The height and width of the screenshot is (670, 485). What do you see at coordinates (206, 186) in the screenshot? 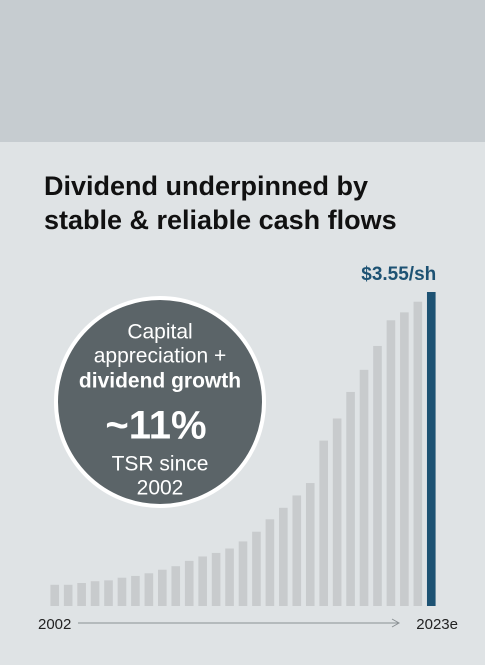
I see `chart-title: Dividend underpinned by` at bounding box center [206, 186].